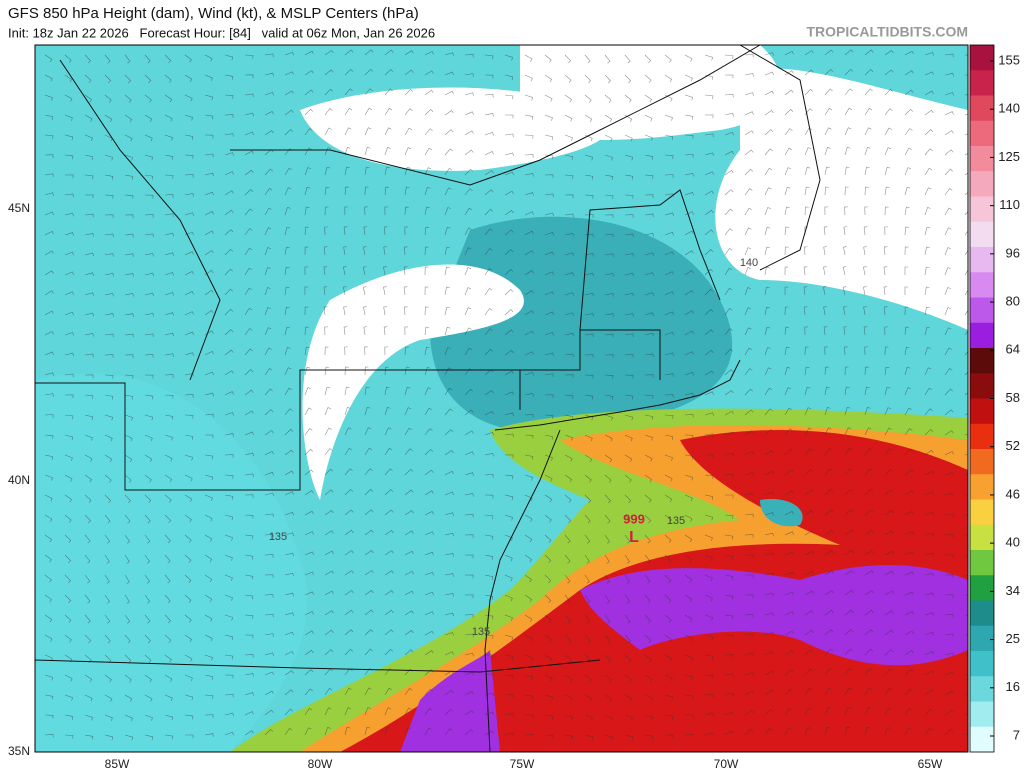  I want to click on lon-label: 85W, so click(117, 764).